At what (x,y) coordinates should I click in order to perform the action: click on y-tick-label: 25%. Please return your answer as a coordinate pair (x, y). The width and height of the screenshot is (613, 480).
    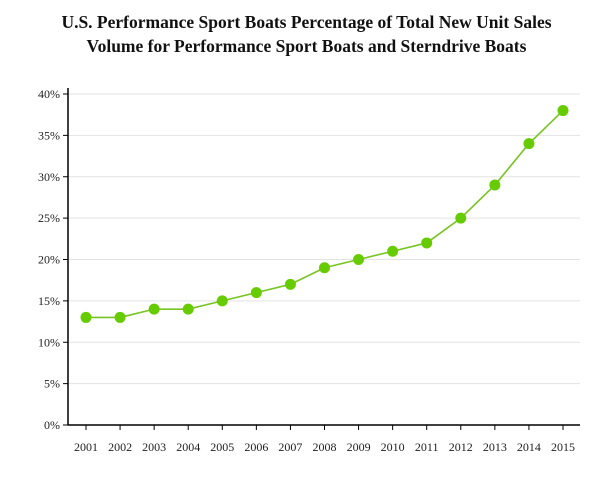
    Looking at the image, I should click on (49, 218).